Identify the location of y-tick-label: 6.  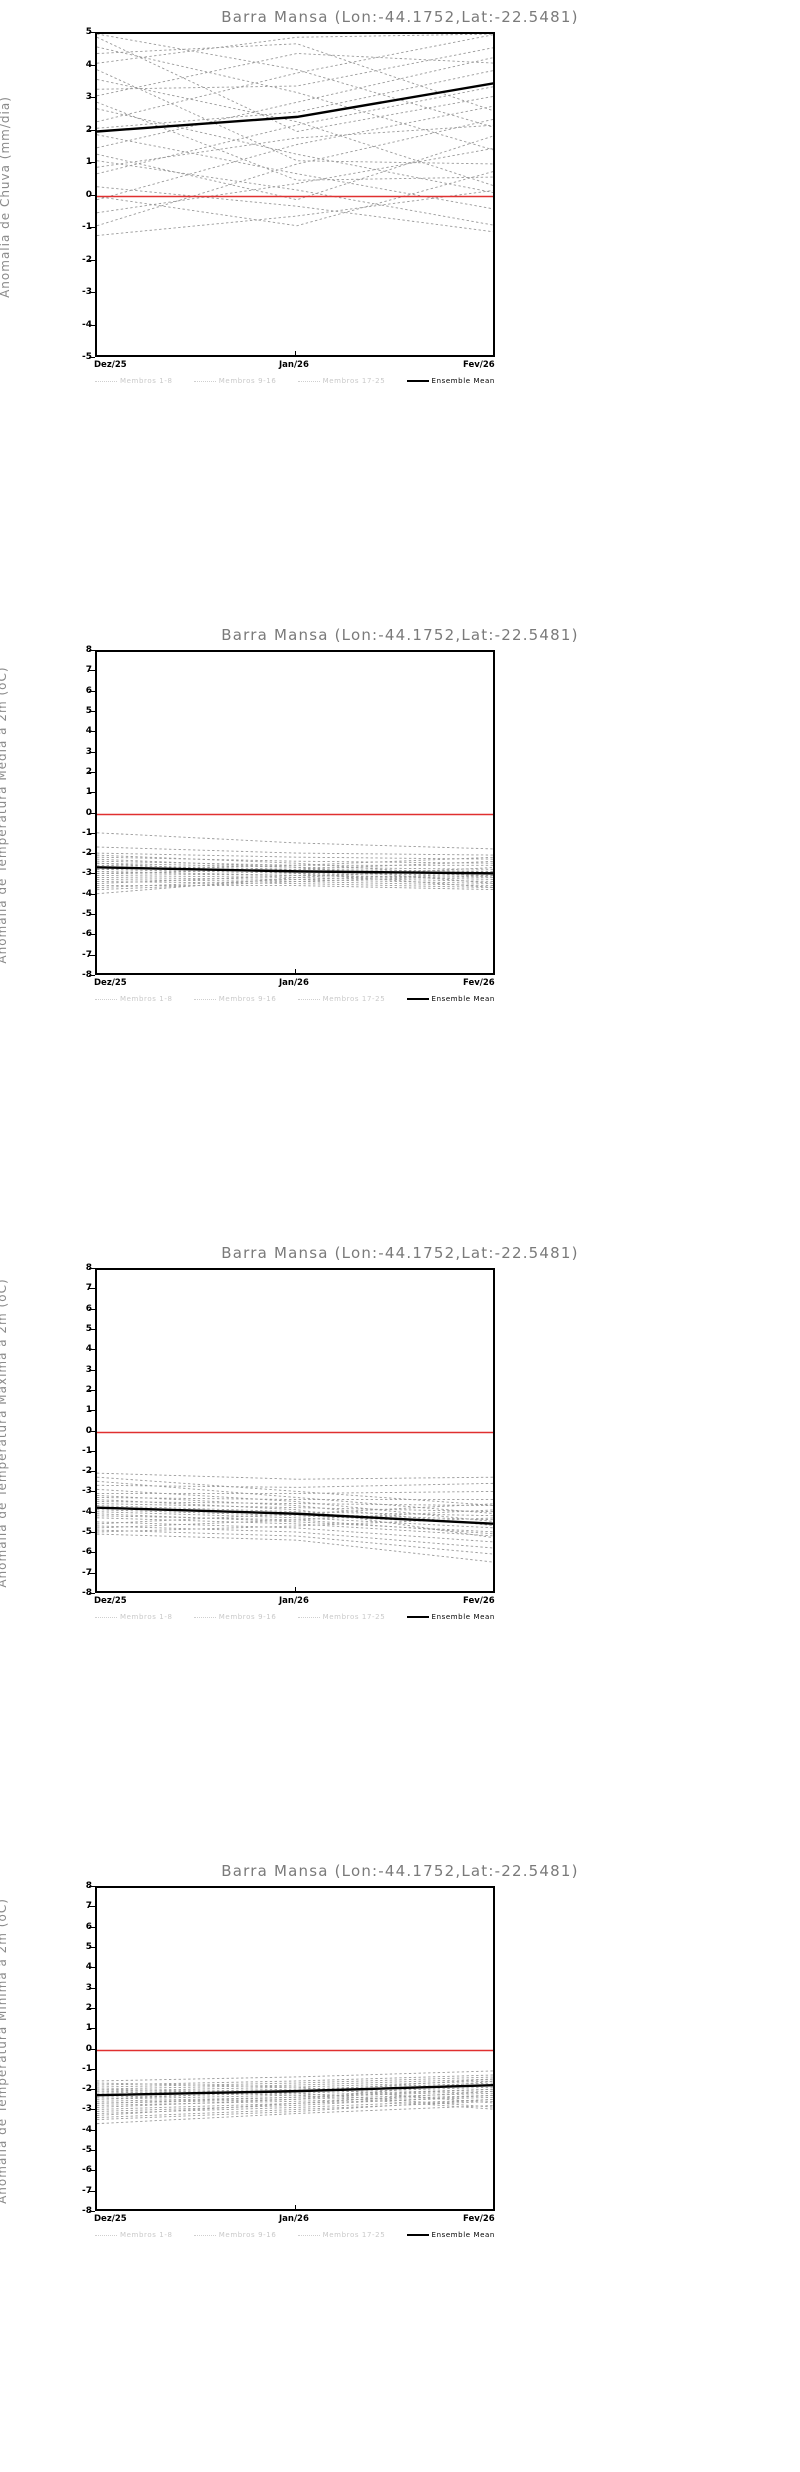
(88, 1308).